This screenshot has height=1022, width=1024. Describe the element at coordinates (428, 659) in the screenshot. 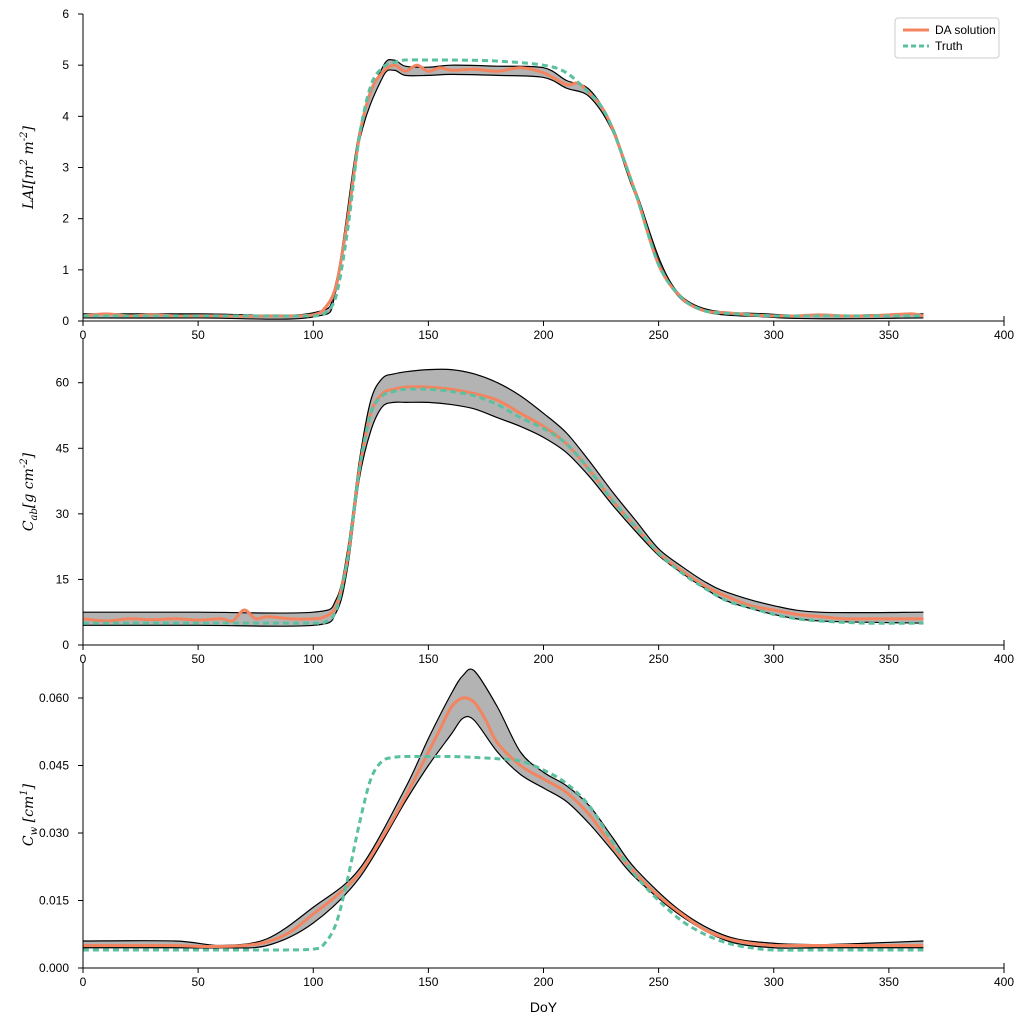

I see `x-tick-label-2-3: 150` at that location.